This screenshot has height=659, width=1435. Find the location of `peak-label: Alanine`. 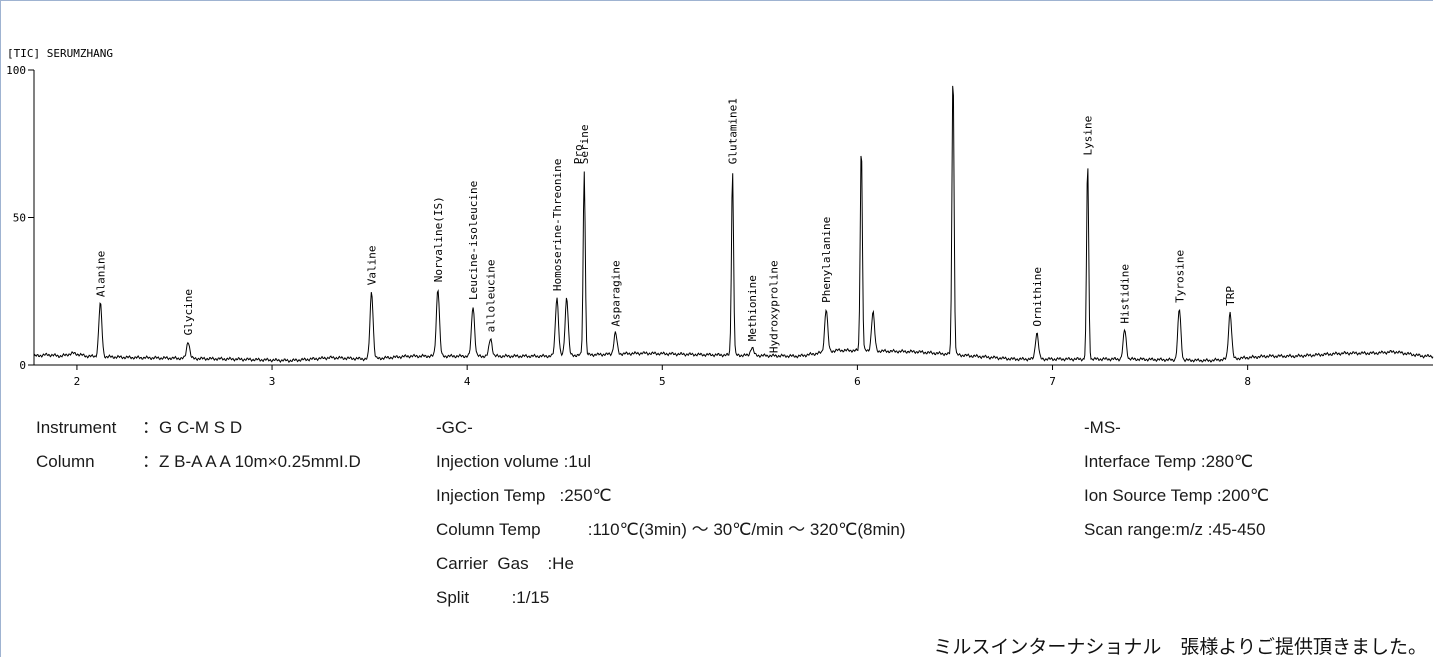

peak-label: Alanine is located at coordinates (100, 274).